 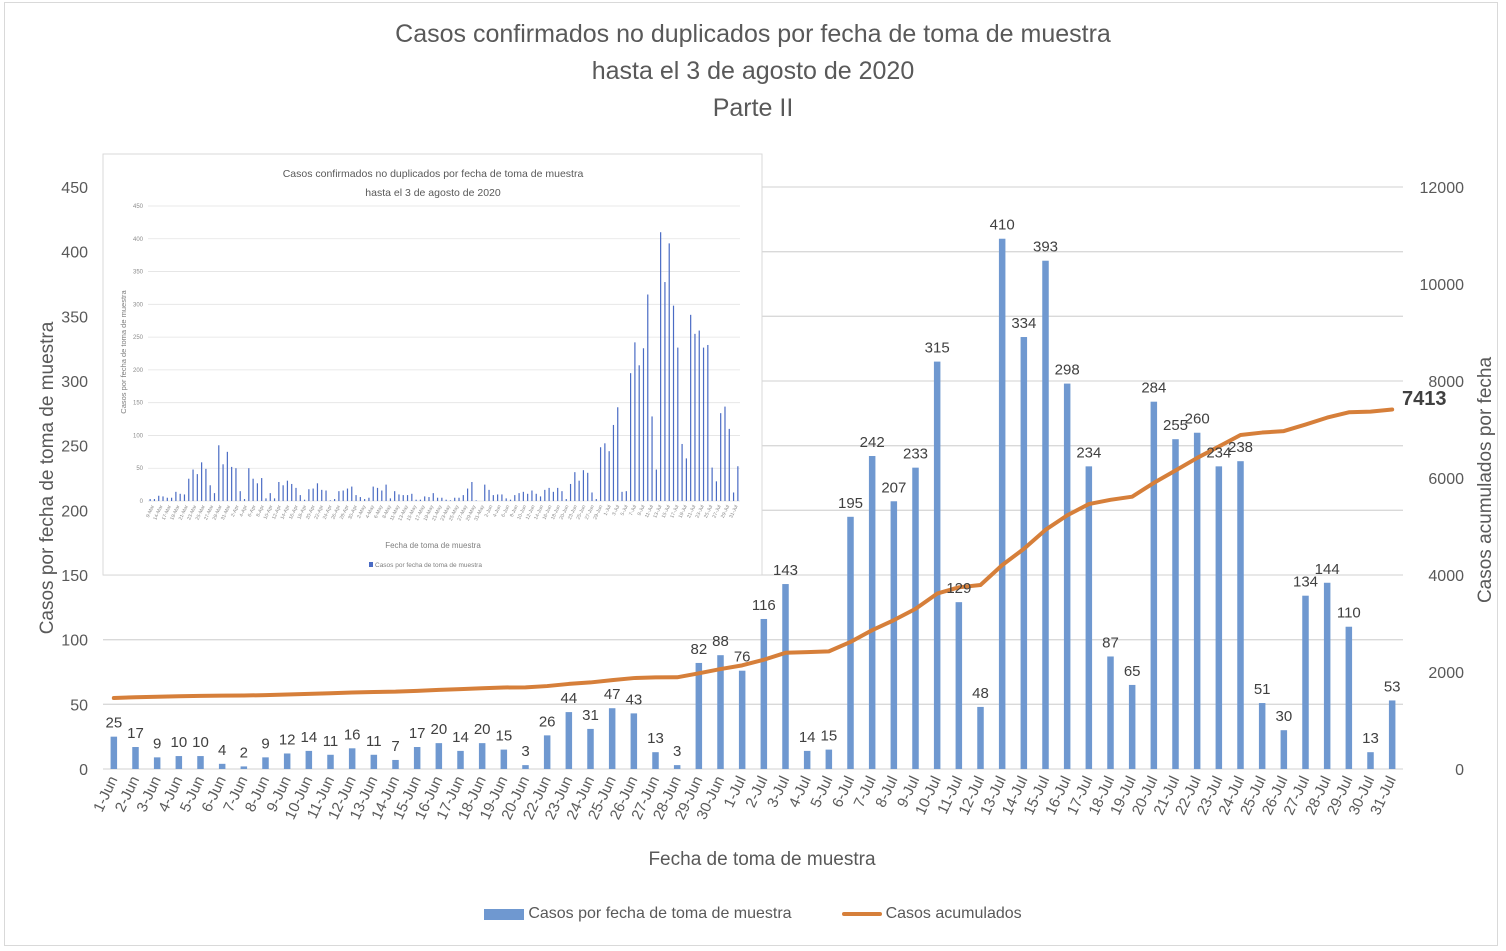 What do you see at coordinates (504, 759) in the screenshot?
I see `bar-19-Jun` at bounding box center [504, 759].